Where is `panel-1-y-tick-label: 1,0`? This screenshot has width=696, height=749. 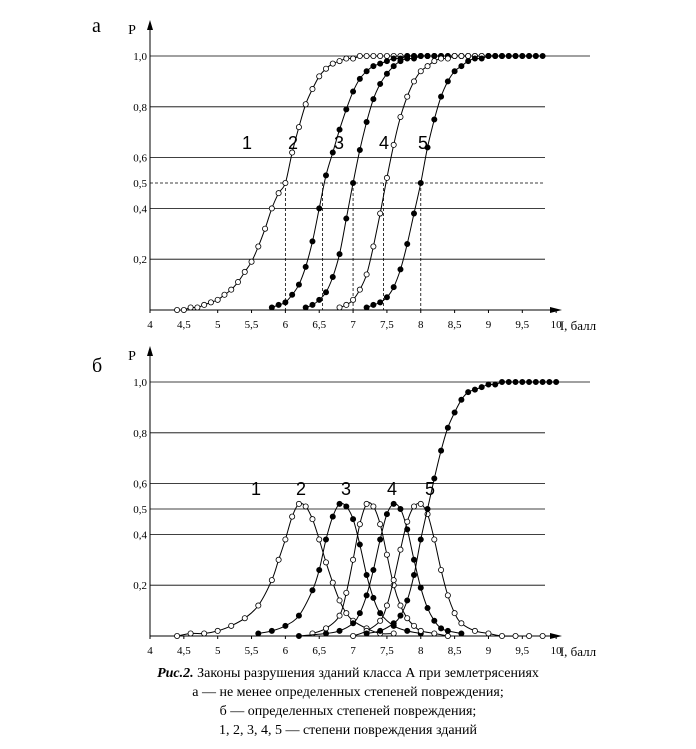 panel-1-y-tick-label: 1,0 is located at coordinates (140, 57).